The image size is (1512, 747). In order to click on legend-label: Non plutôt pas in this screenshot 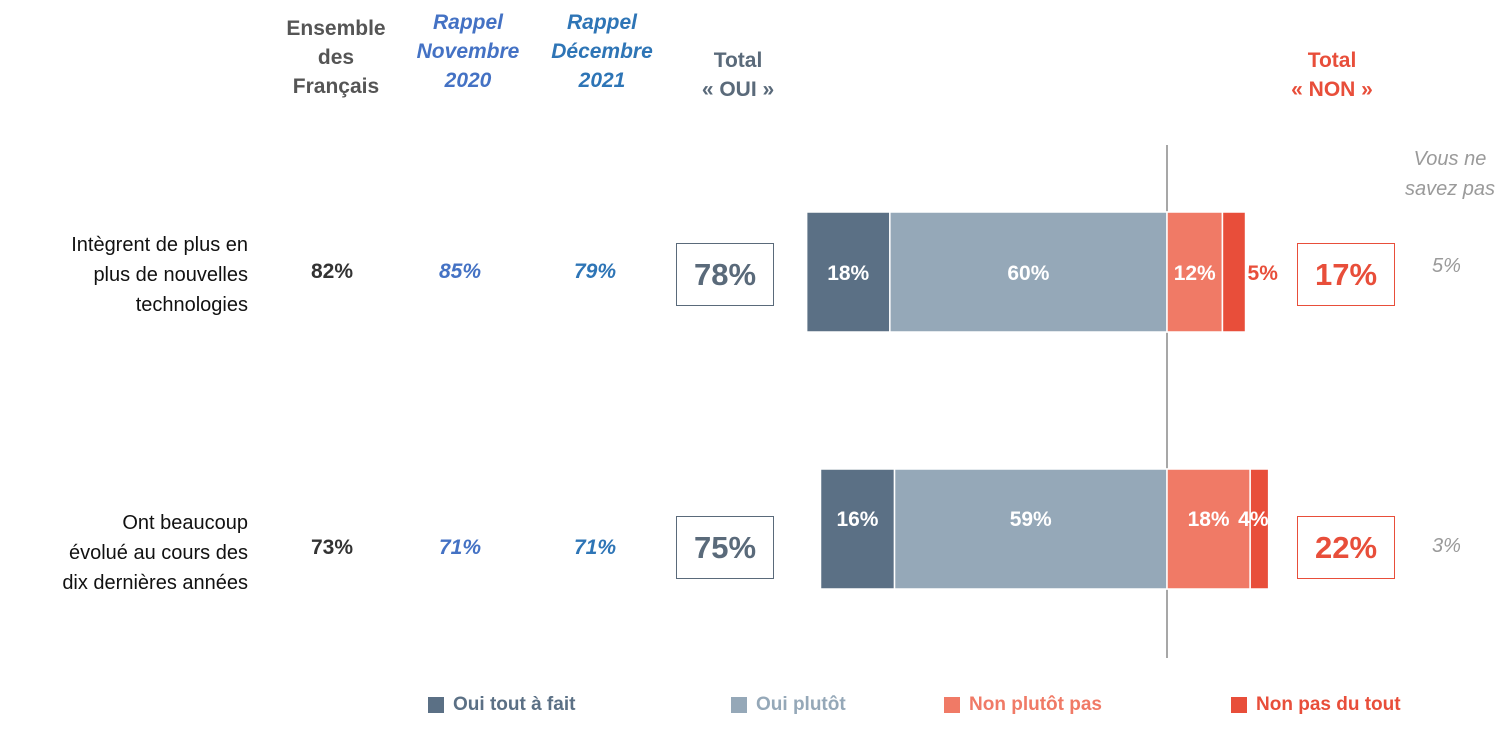, I will do `click(1035, 704)`.